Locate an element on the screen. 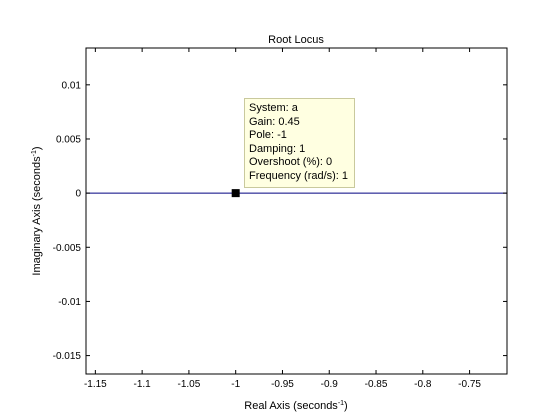  x-tick-label: -1 is located at coordinates (235, 384).